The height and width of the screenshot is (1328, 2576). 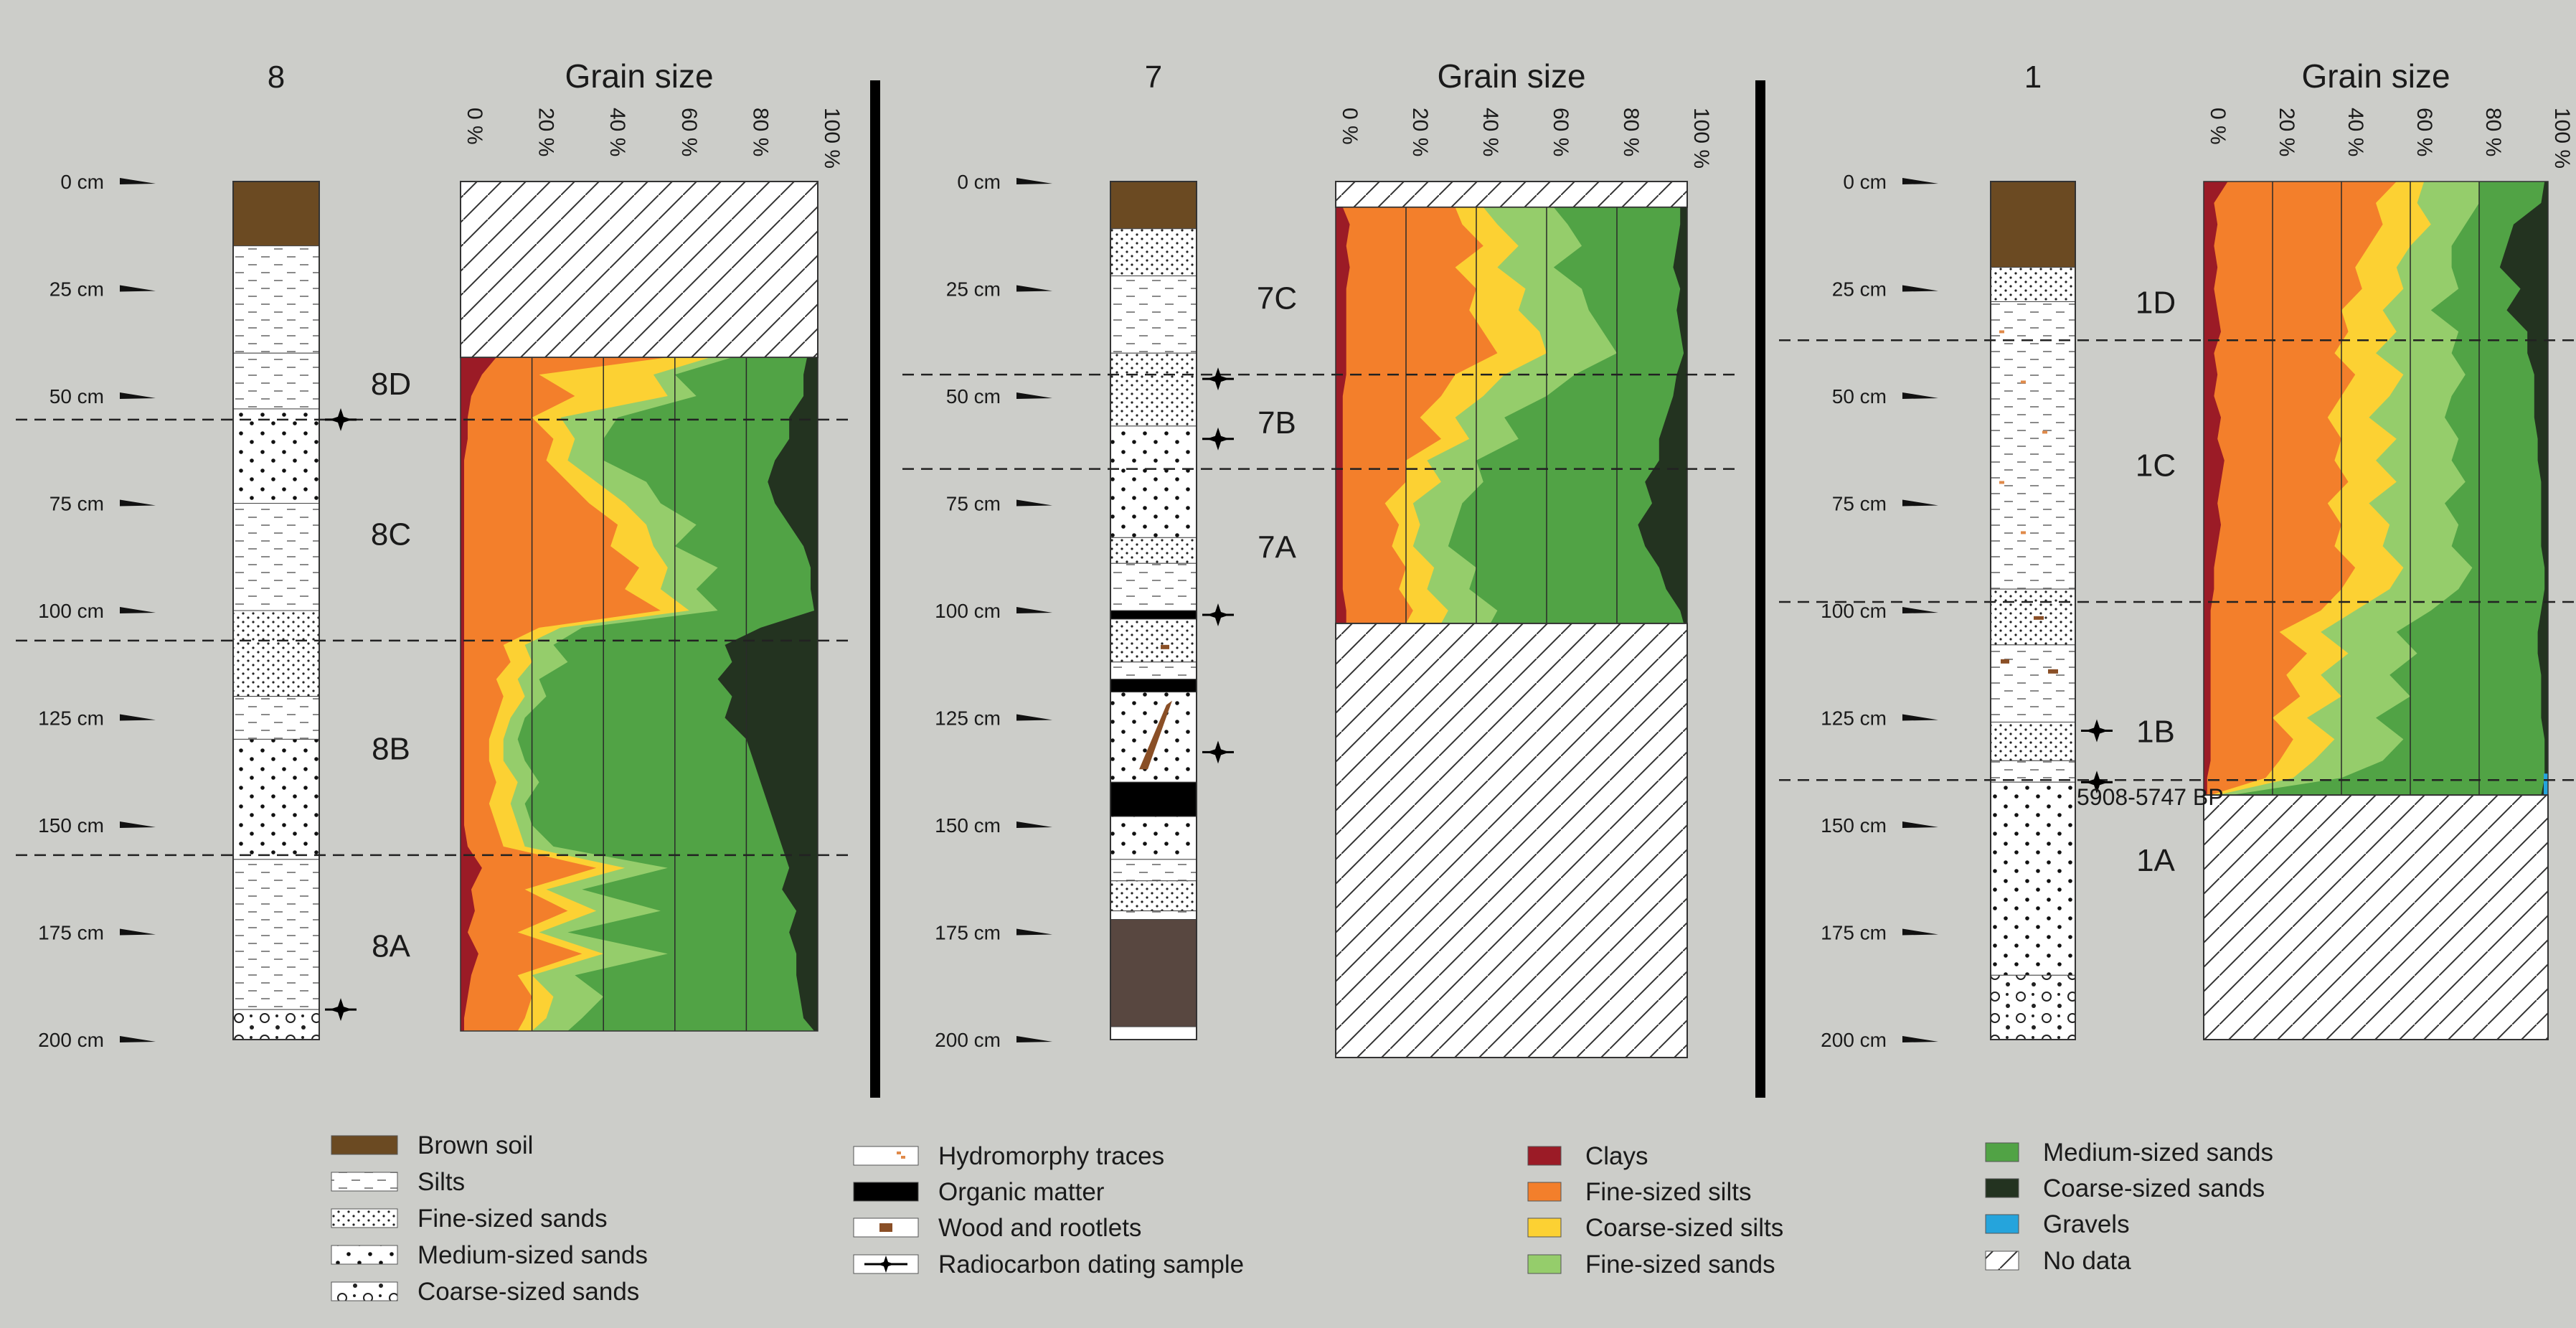 I want to click on grain-size-chart, so click(x=639, y=606).